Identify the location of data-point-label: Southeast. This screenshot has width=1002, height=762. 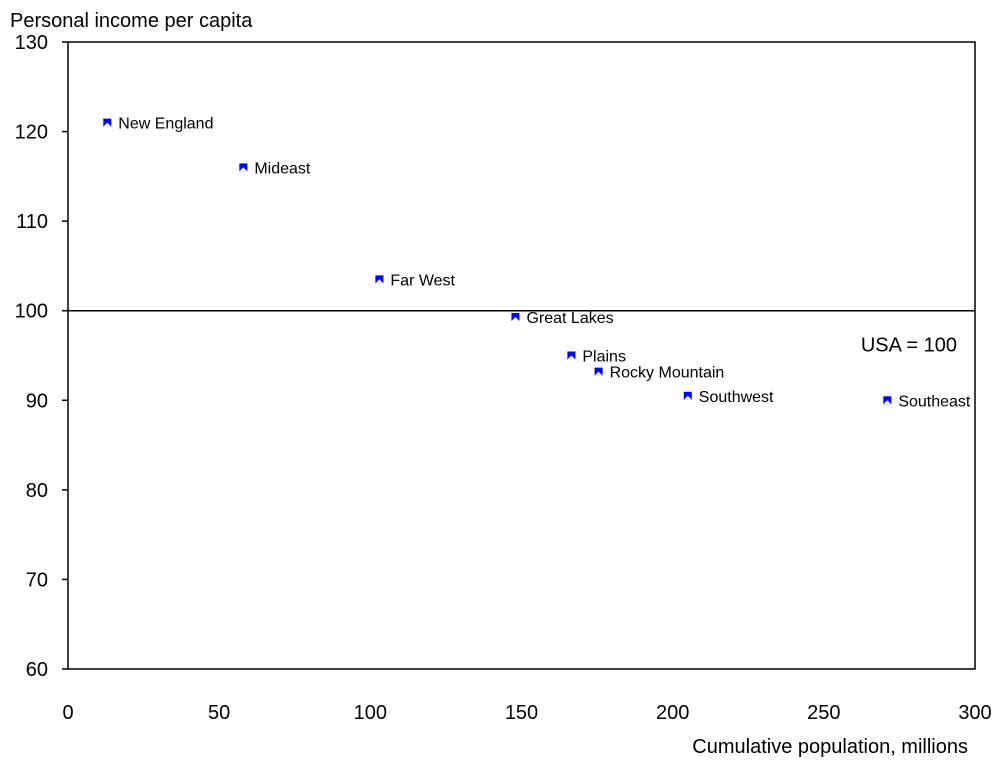
(934, 401).